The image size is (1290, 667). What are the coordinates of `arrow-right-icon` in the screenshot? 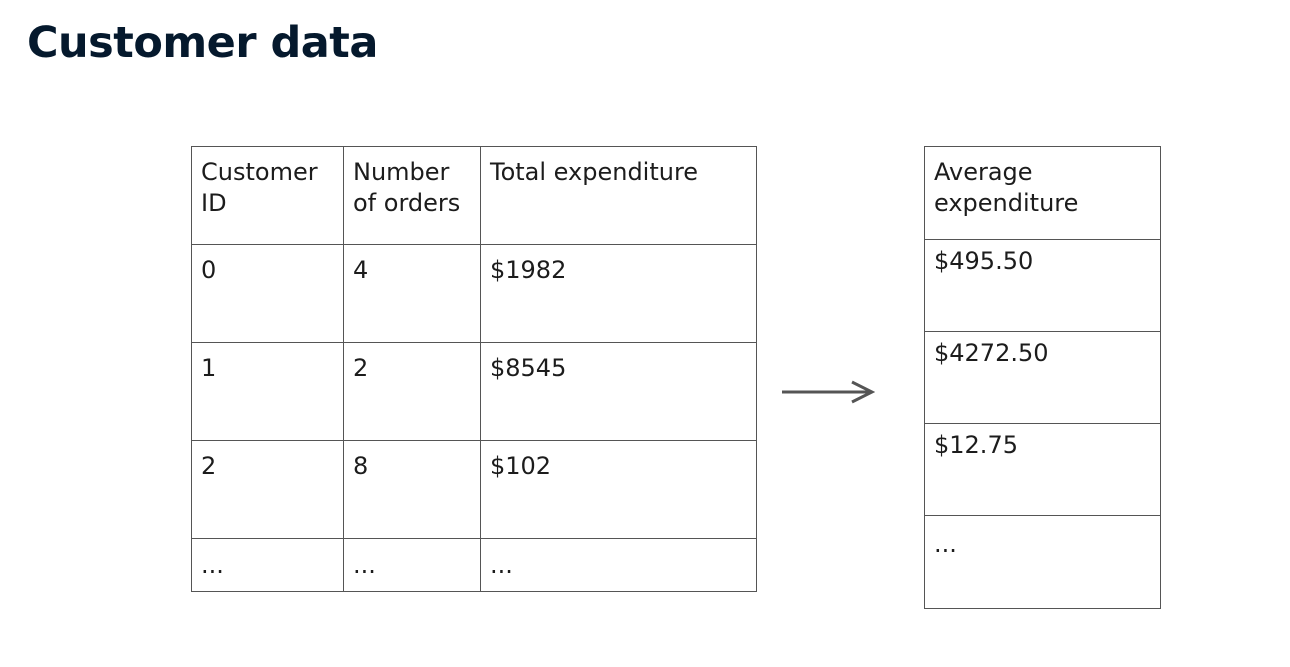 It's located at (828, 392).